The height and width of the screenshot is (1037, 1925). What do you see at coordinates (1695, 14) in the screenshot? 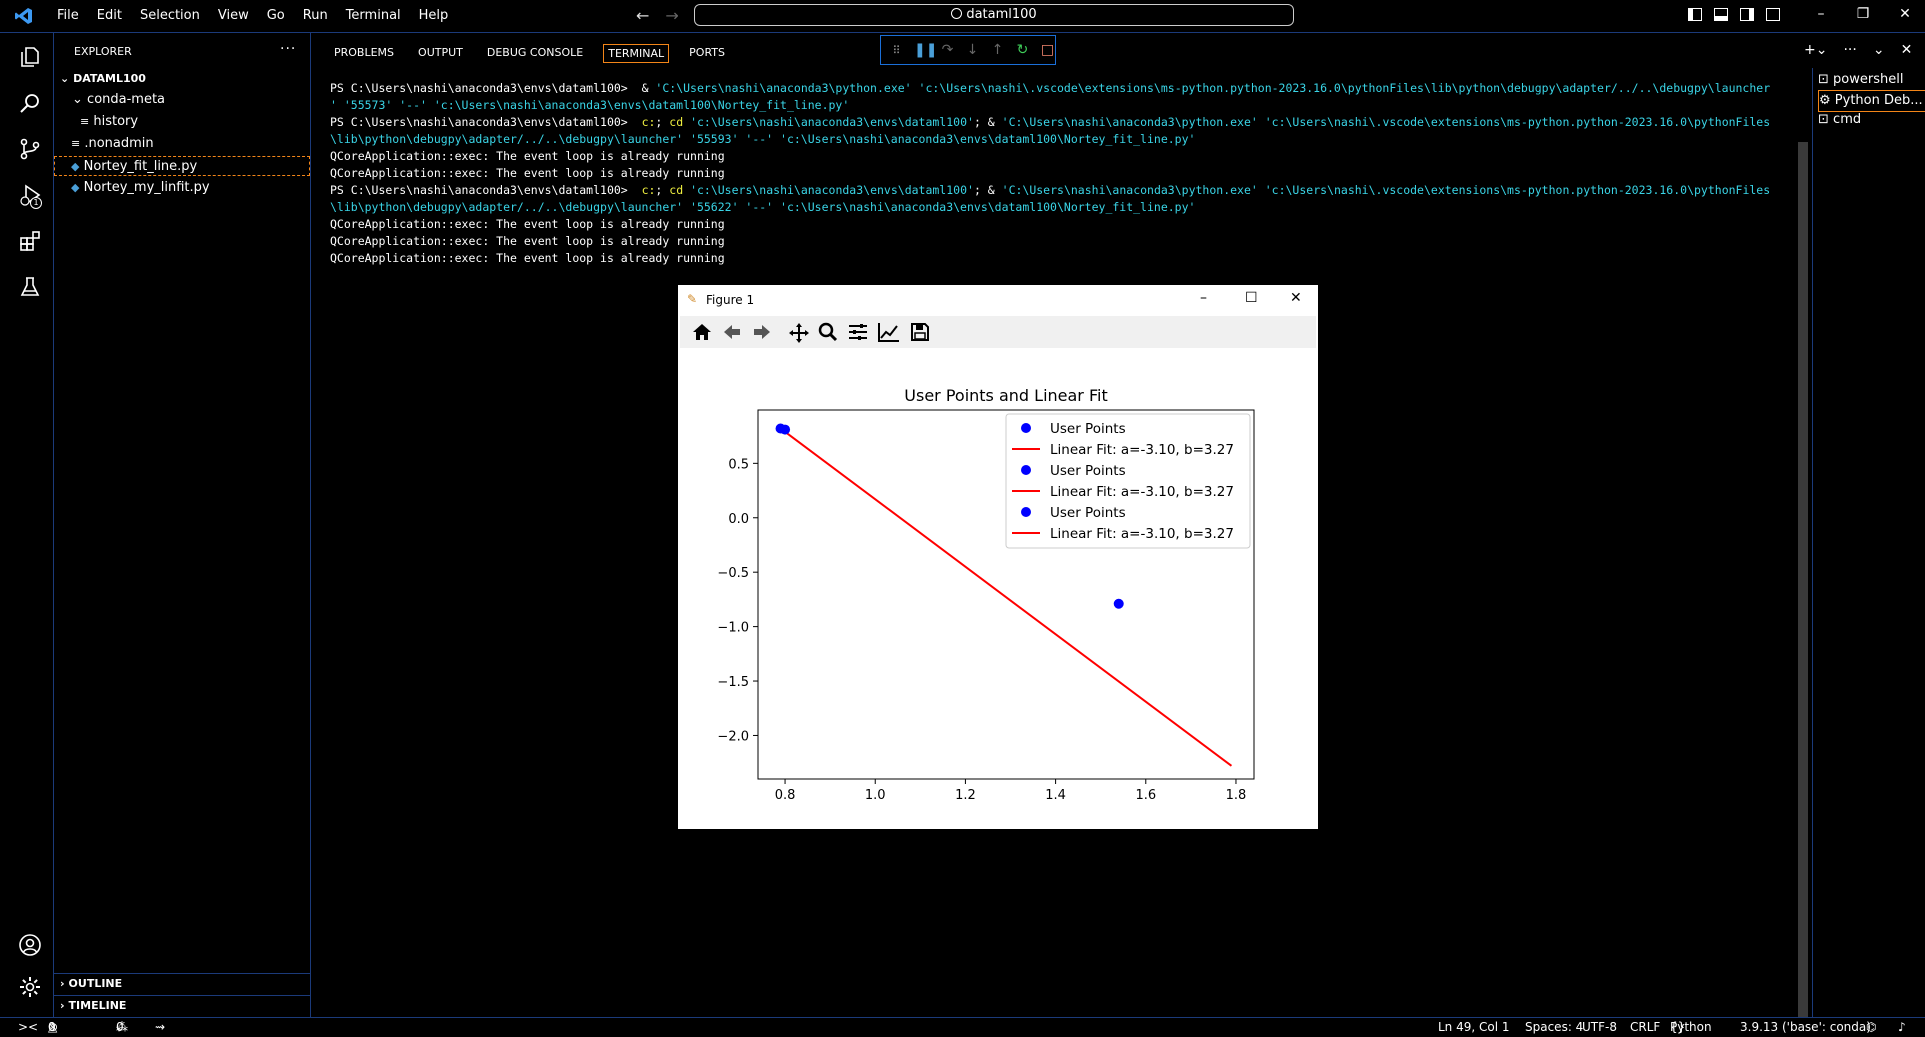
I see `toggle-primary-sidebar-icon` at bounding box center [1695, 14].